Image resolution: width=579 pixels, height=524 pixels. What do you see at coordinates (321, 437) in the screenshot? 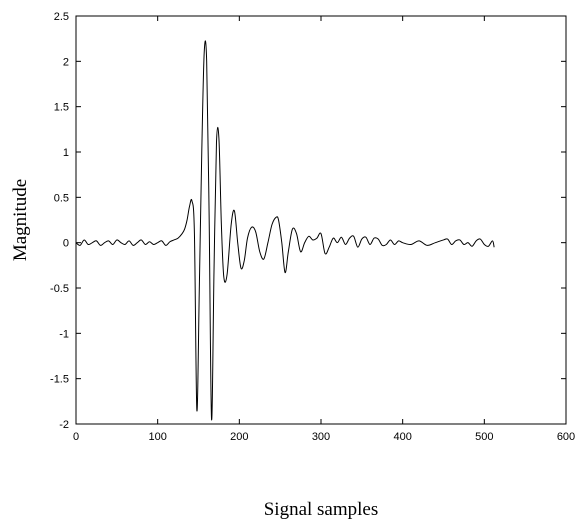
I see `x-tick-label: 300` at bounding box center [321, 437].